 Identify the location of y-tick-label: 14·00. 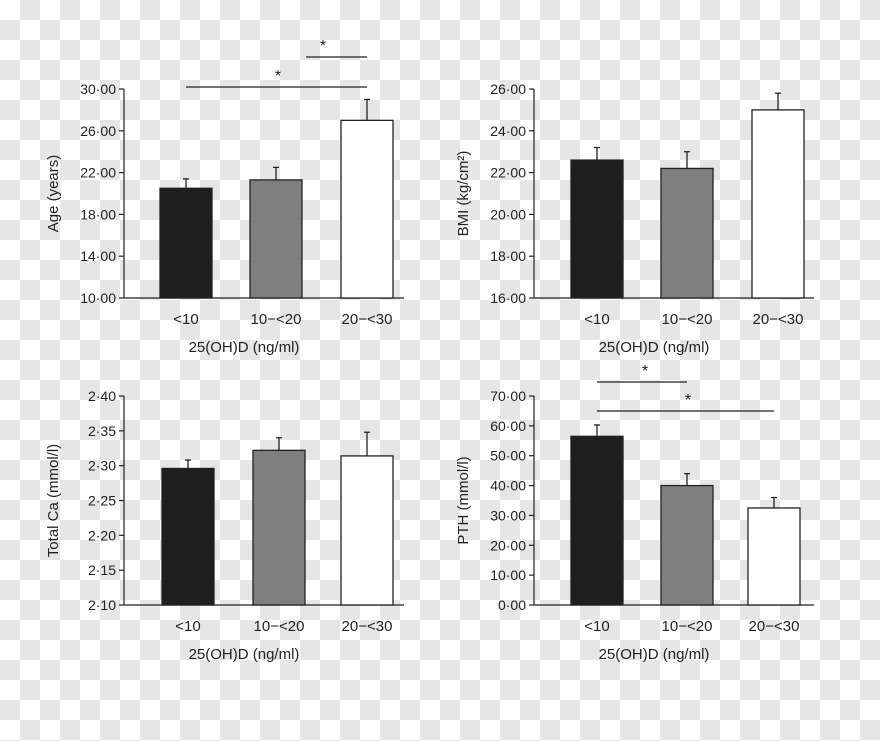
(98, 256).